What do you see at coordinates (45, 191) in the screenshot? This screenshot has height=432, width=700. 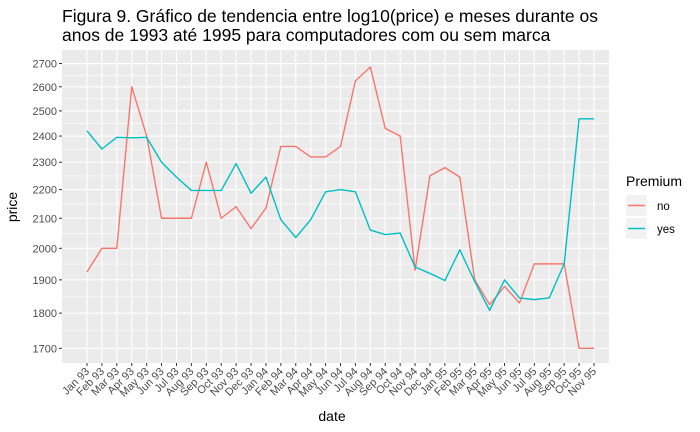 I see `y-tick-label: 2200` at bounding box center [45, 191].